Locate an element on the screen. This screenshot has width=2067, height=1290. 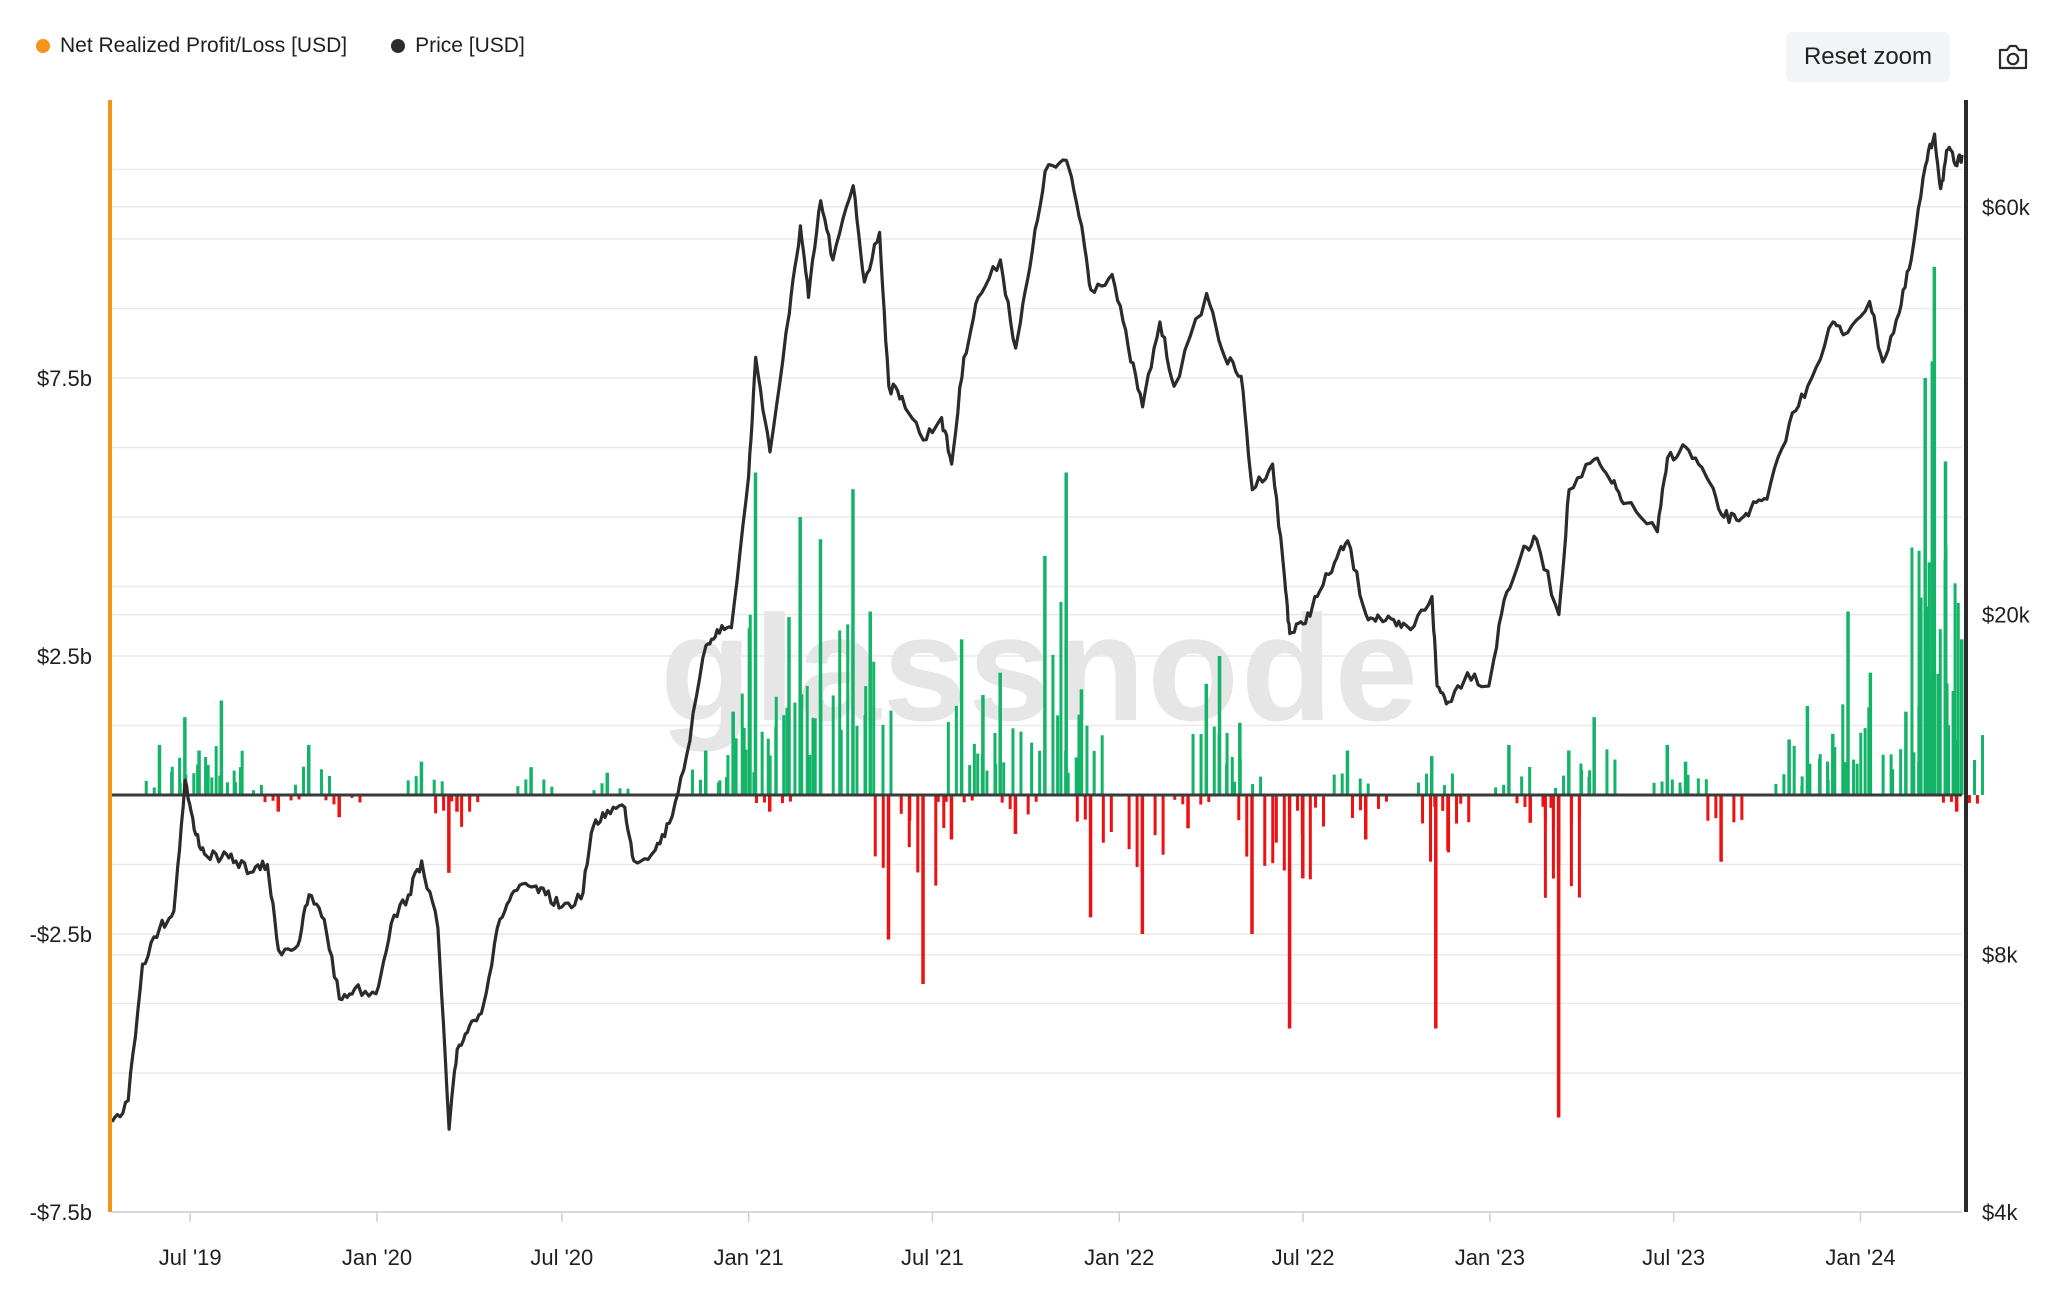
left-axis-tick-label: -$7.5b is located at coordinates (61, 1212).